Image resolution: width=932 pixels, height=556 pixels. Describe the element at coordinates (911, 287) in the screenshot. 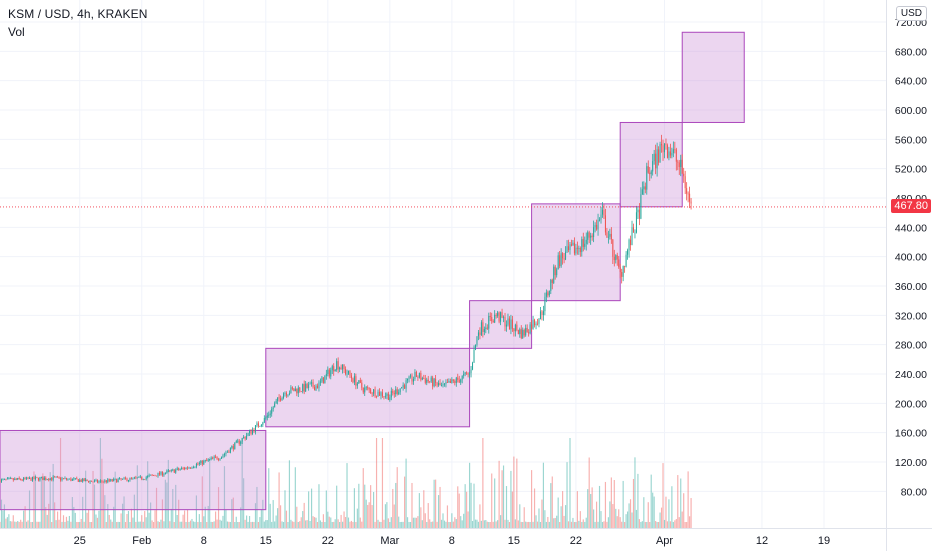

I see `price-tick-label: 360.00` at that location.